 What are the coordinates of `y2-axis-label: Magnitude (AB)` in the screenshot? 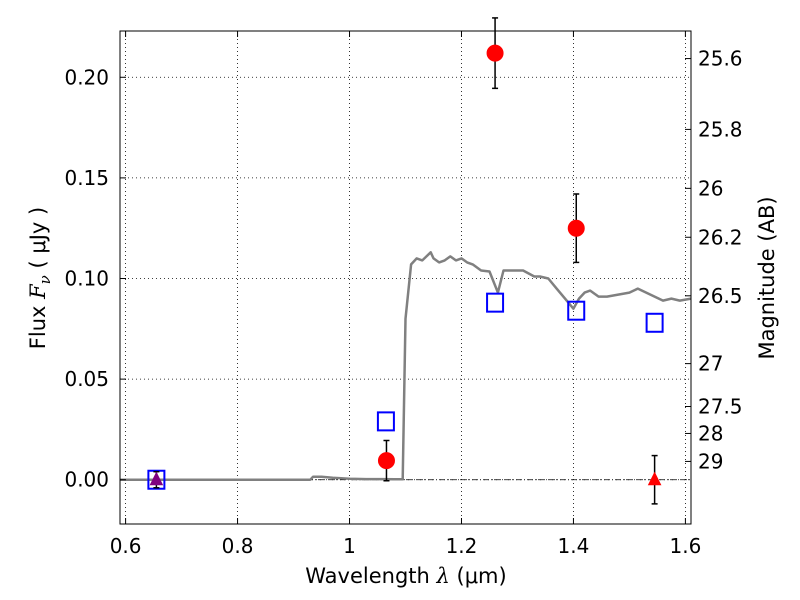 It's located at (767, 277).